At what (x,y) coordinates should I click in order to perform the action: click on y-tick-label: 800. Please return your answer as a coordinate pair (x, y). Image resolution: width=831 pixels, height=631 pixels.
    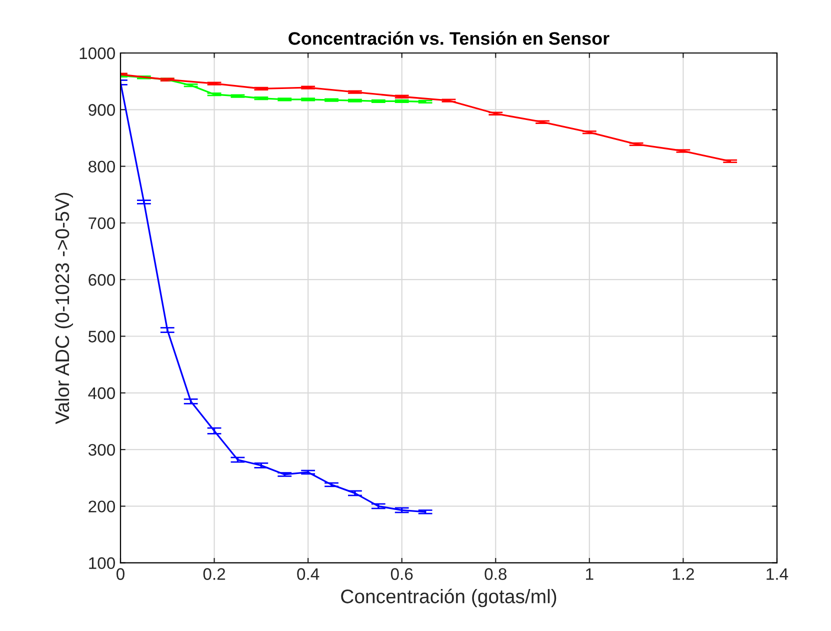
    Looking at the image, I should click on (101, 166).